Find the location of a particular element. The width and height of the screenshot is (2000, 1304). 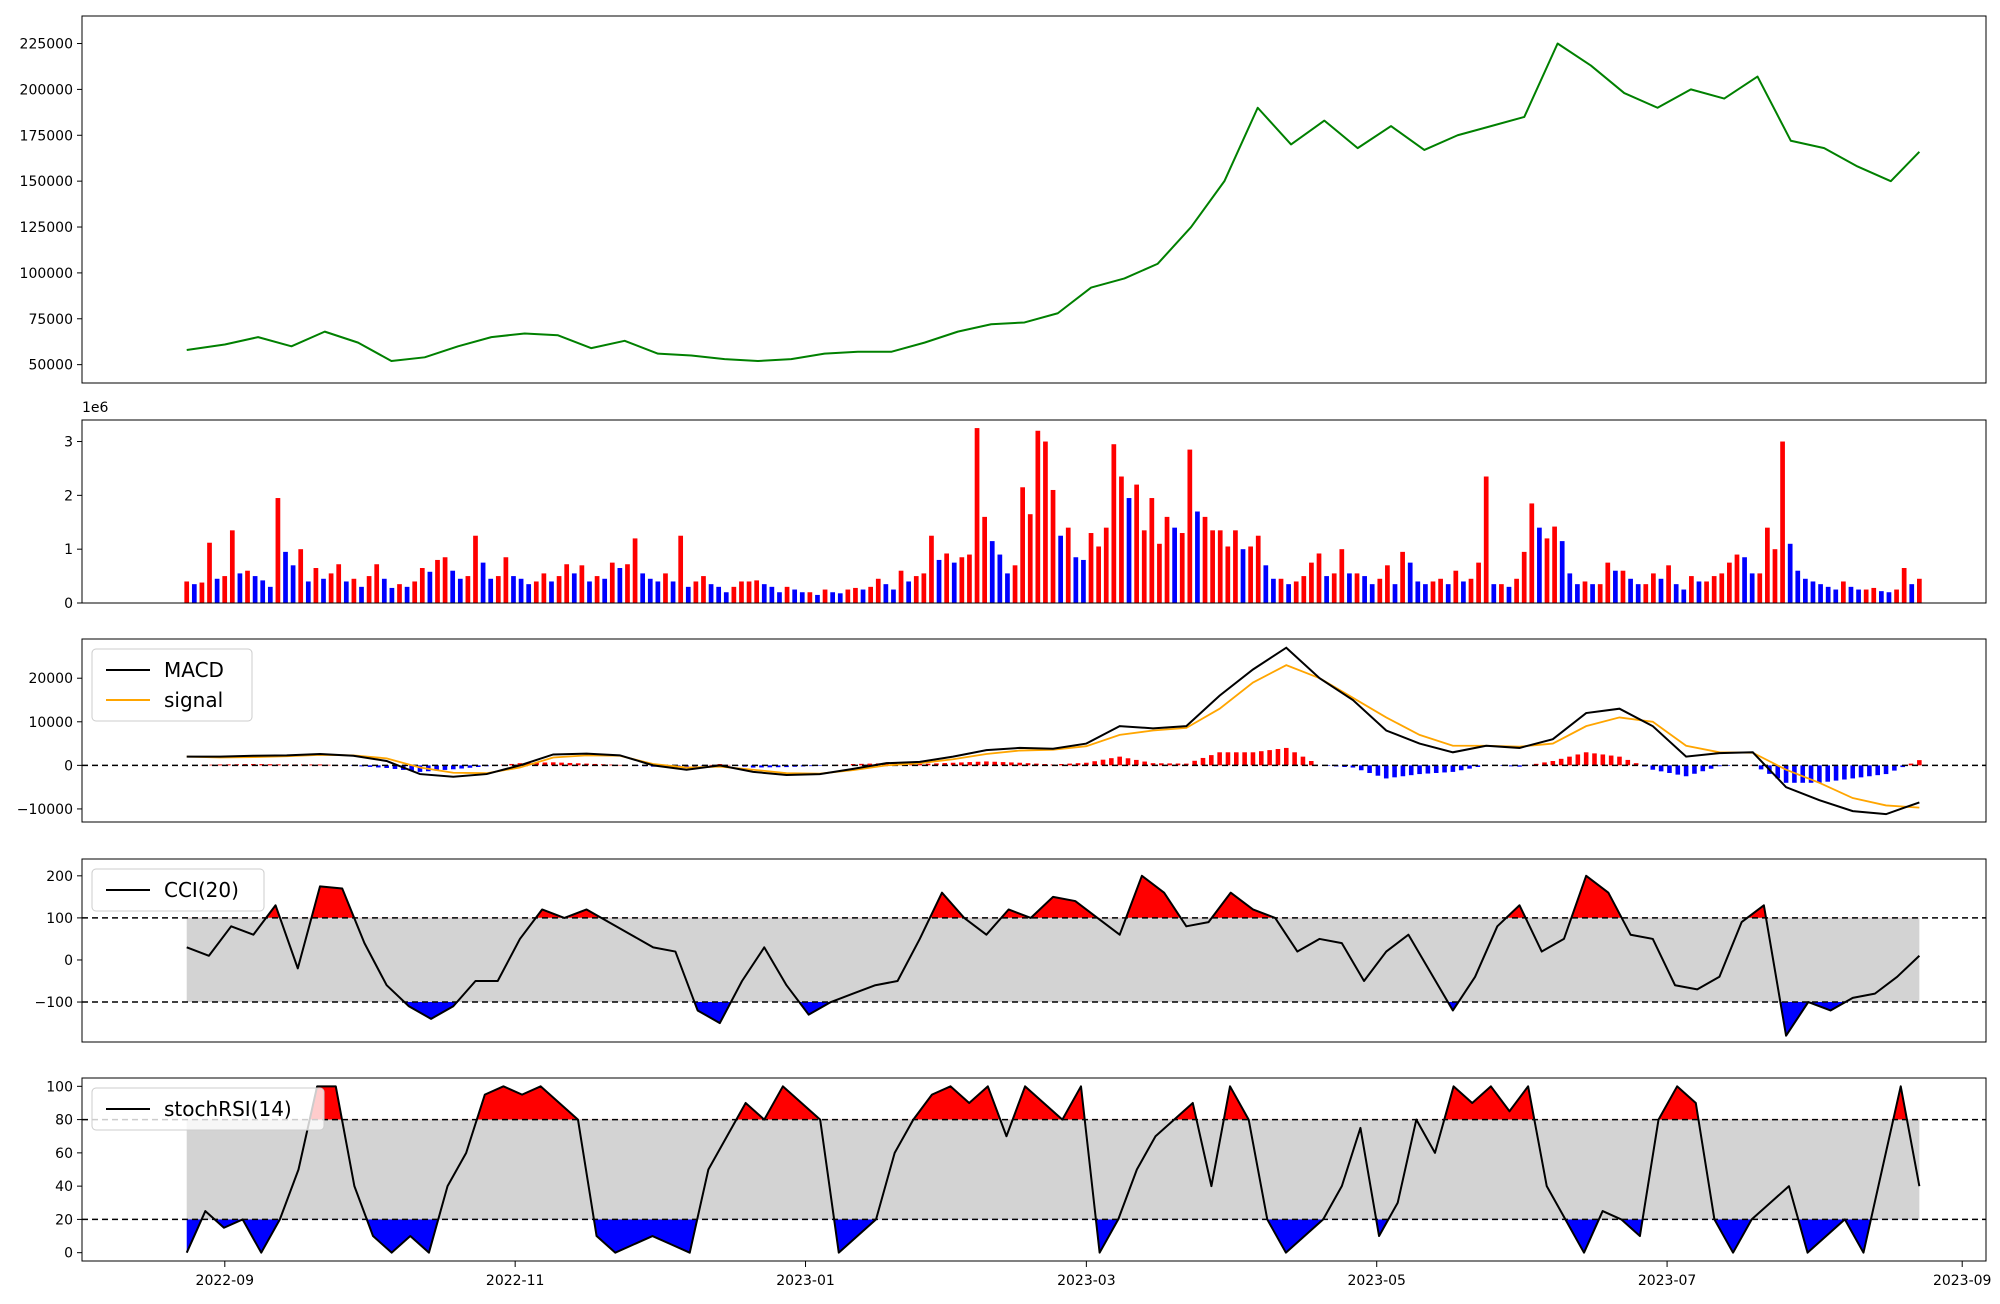

macd-legend-label: MACD is located at coordinates (194, 670).